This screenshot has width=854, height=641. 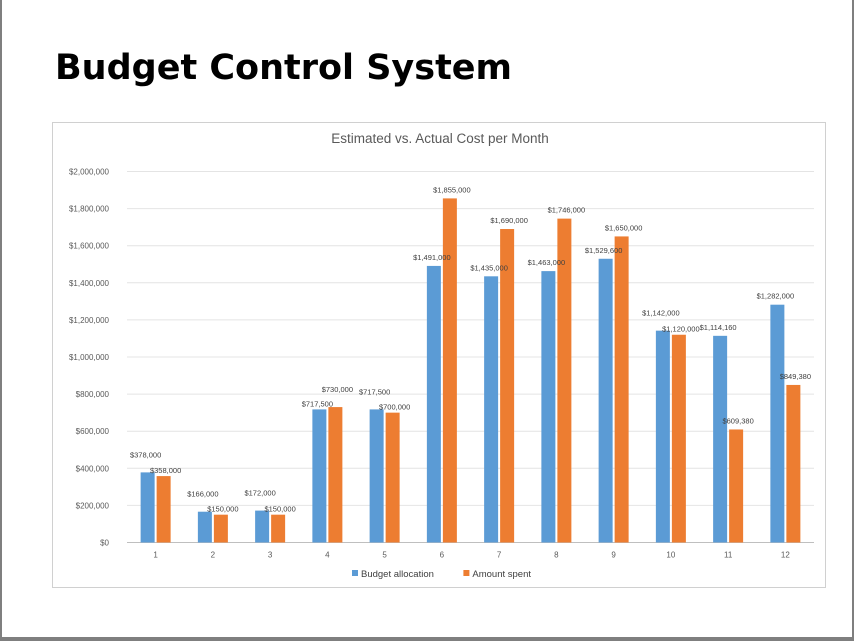 I want to click on x-tick-label: 6, so click(x=442, y=555).